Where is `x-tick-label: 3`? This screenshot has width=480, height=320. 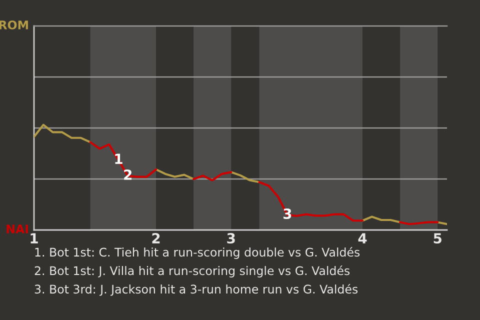 x-tick-label: 3 is located at coordinates (231, 238).